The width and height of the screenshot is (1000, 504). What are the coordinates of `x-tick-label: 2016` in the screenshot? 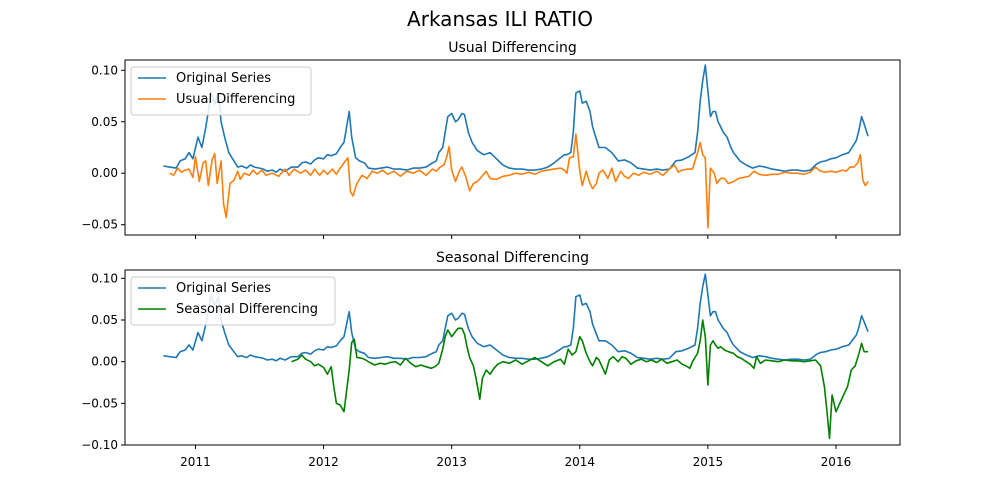 It's located at (836, 462).